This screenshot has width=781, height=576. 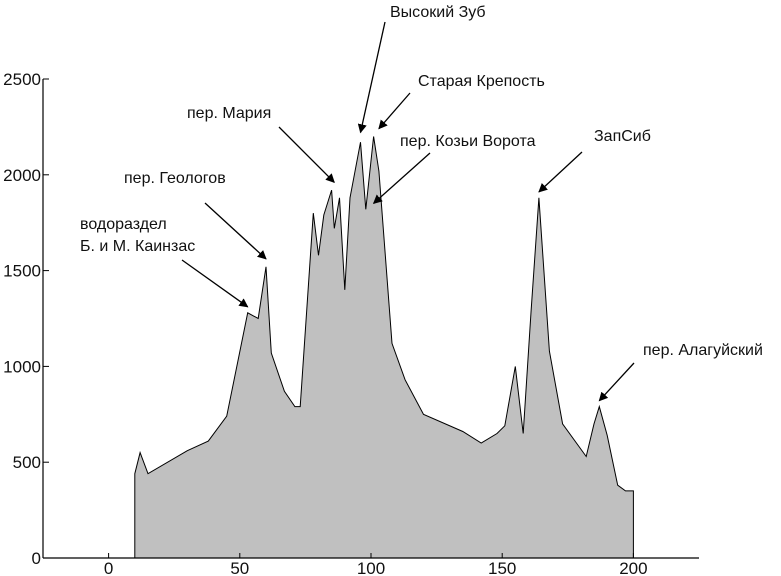 What do you see at coordinates (239, 567) in the screenshot?
I see `x-tick-label: 50` at bounding box center [239, 567].